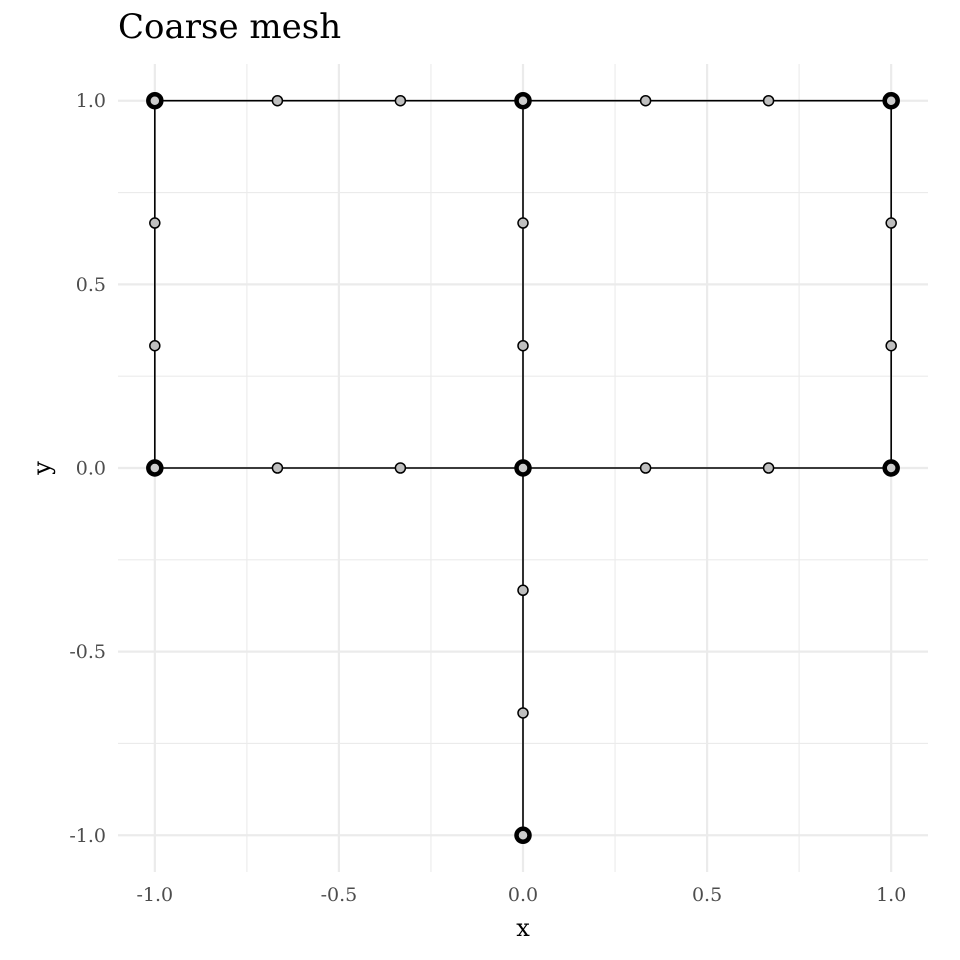 The image size is (960, 960). I want to click on x-axis-title: x, so click(523, 928).